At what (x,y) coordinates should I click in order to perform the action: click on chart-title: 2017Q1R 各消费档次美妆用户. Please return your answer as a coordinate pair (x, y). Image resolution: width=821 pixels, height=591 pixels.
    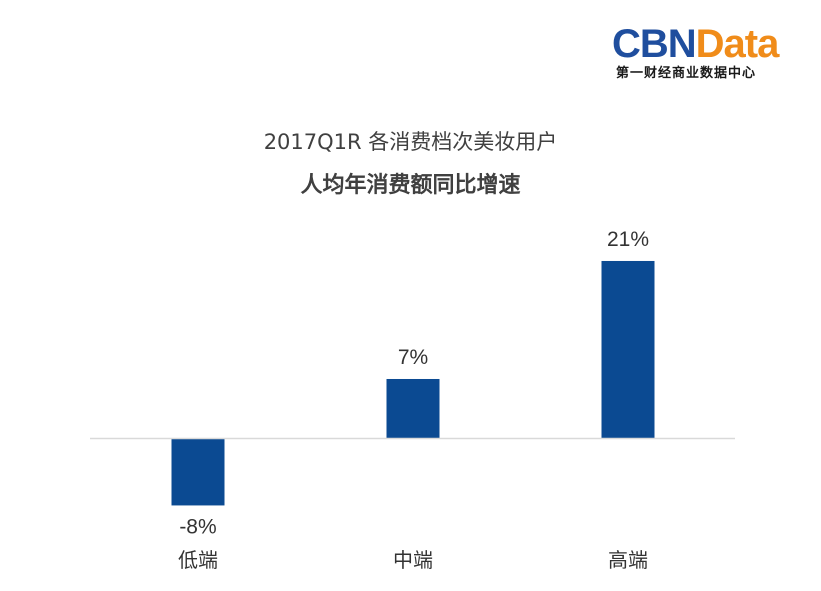
    Looking at the image, I should click on (410, 142).